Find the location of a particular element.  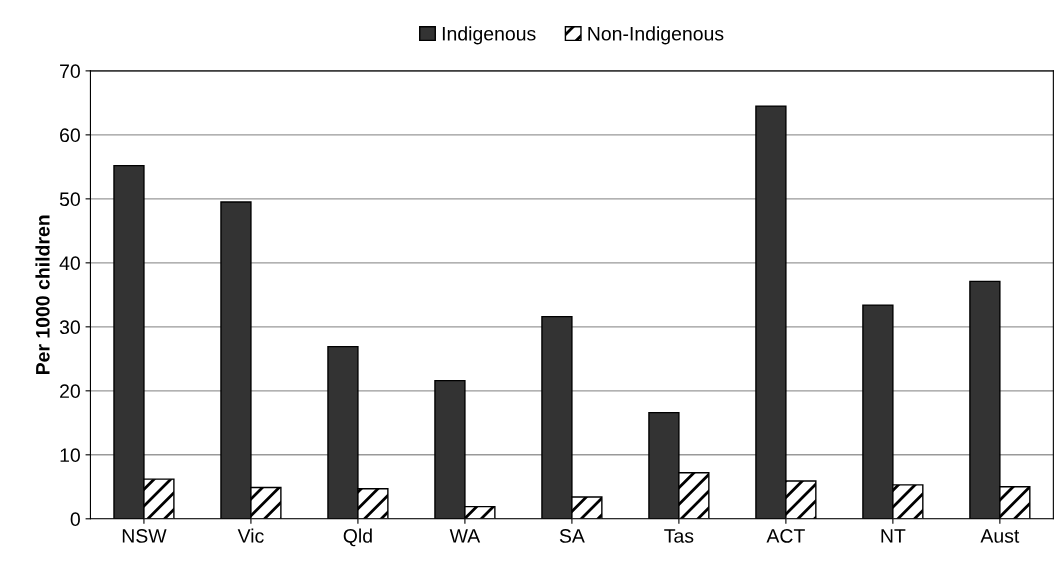

x-tick-label: Tas is located at coordinates (679, 536).